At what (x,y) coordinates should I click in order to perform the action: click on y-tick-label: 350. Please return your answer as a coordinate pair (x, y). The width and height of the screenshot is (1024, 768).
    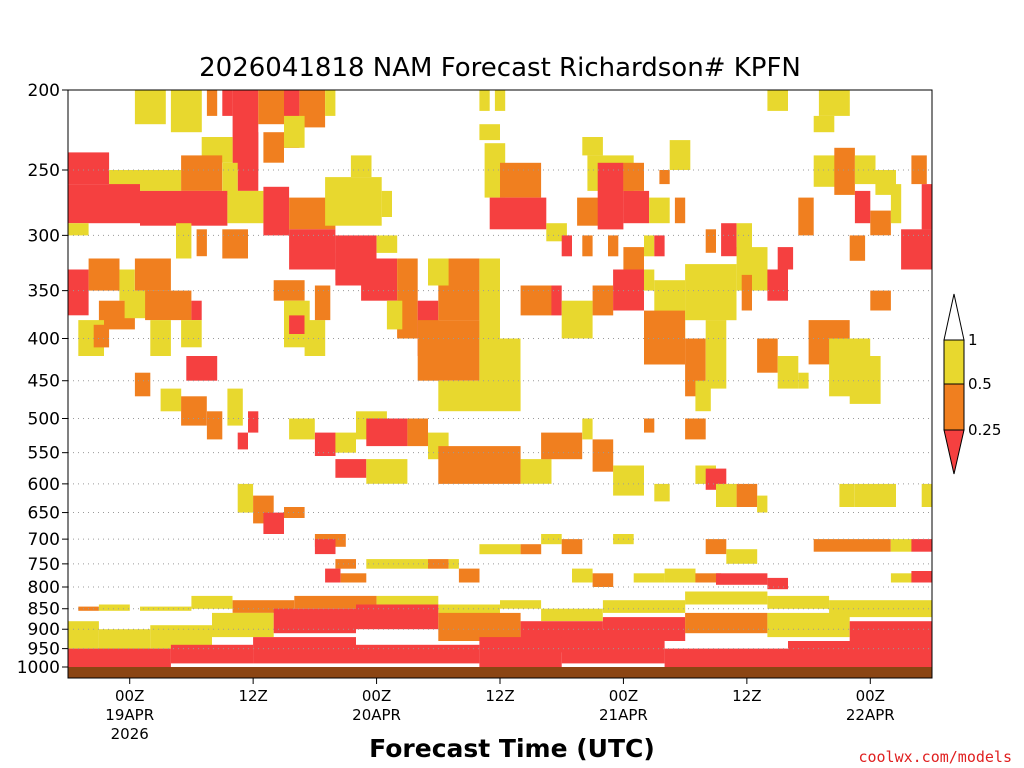
    Looking at the image, I should click on (44, 292).